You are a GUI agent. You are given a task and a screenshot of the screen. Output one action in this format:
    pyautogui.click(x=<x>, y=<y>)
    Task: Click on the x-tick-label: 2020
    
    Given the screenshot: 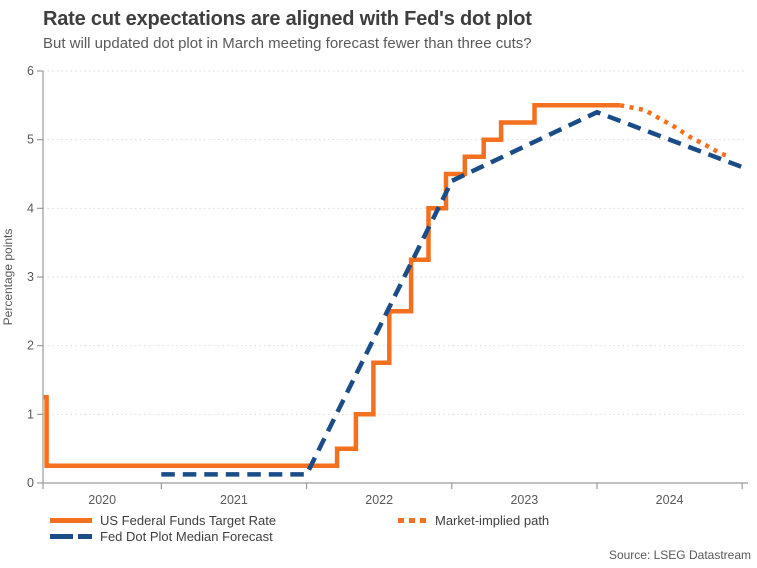 What is the action you would take?
    pyautogui.click(x=102, y=500)
    